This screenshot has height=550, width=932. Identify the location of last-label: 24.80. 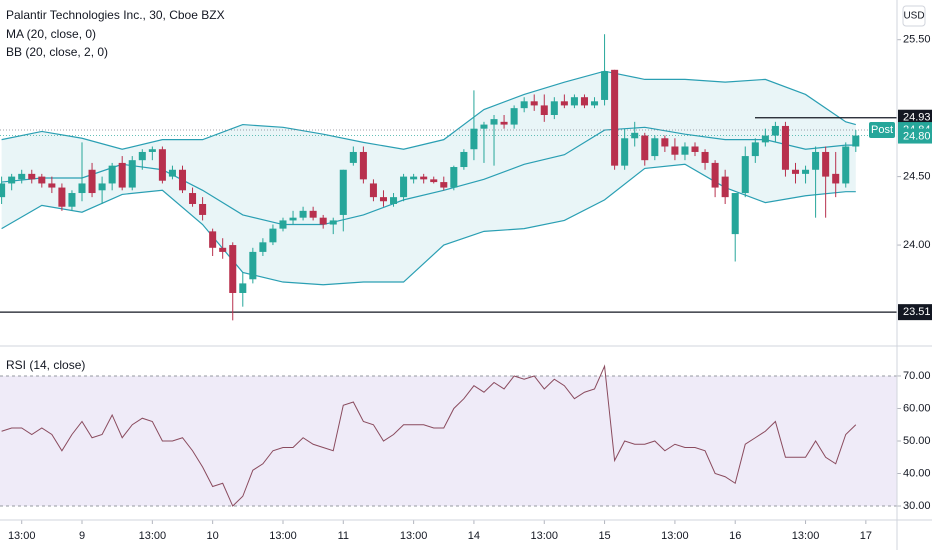
(917, 136).